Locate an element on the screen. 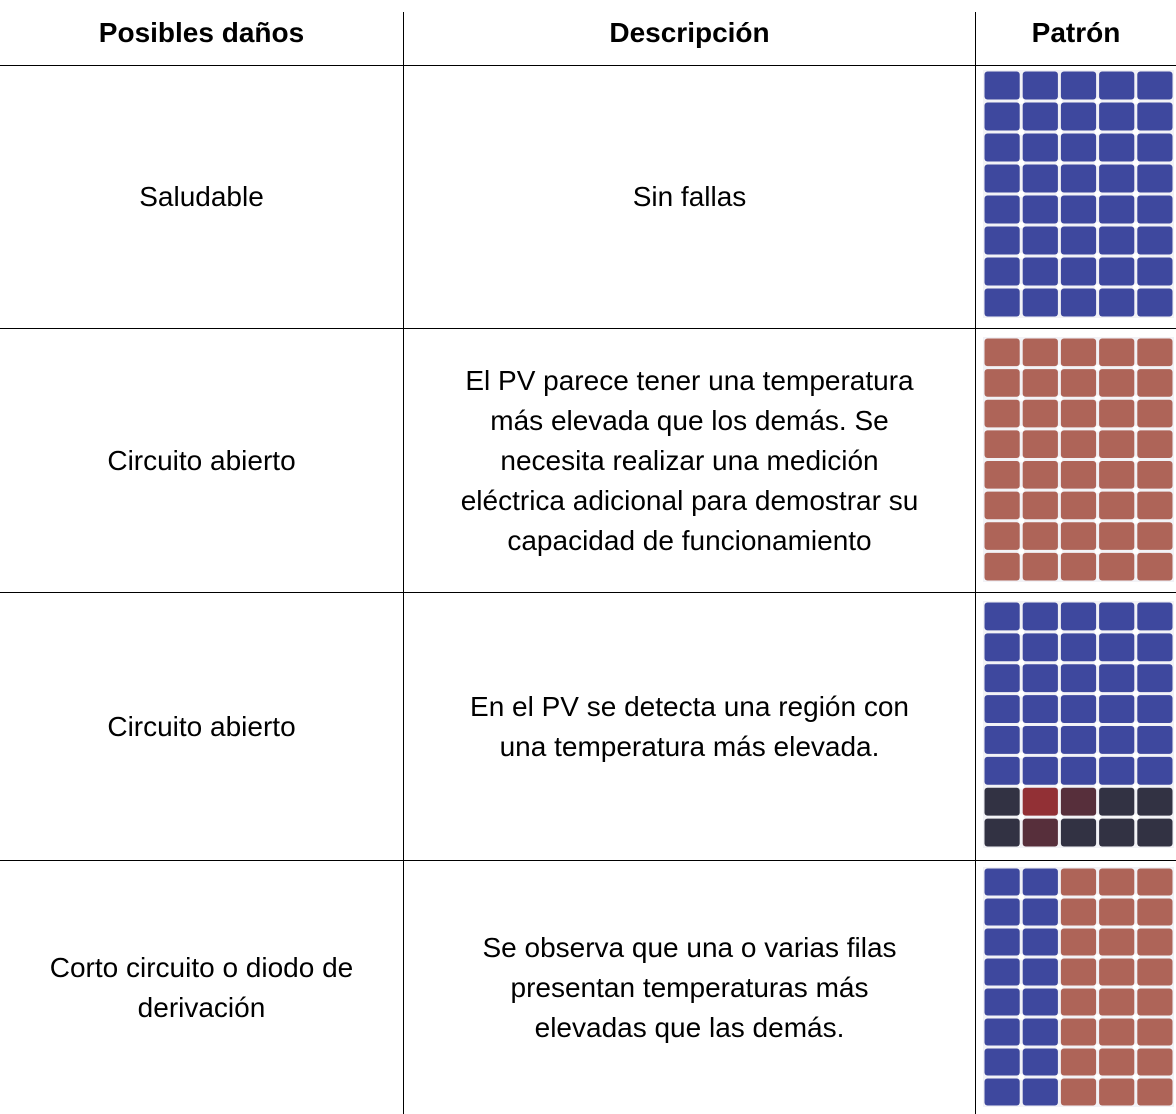  text-line: presentan temperaturas más is located at coordinates (689, 987).